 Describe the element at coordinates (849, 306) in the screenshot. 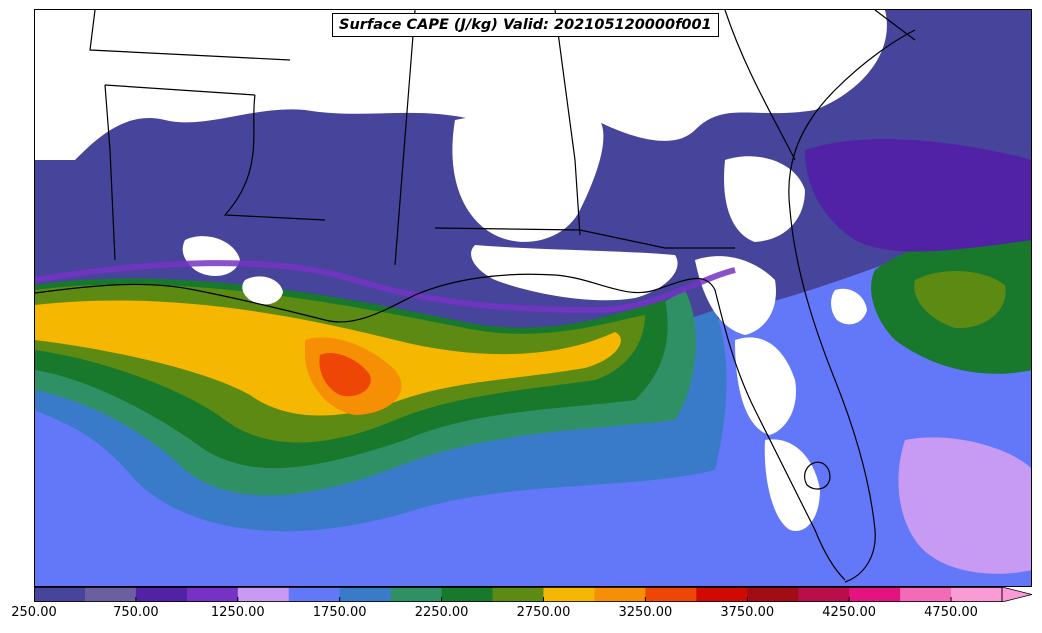

I see `land-east-hole` at that location.